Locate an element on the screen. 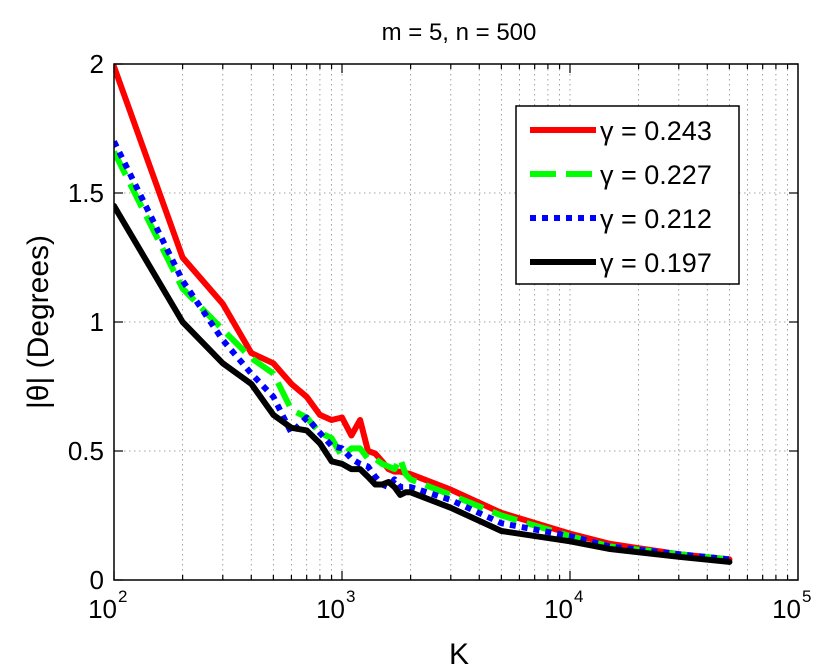 This screenshot has width=830, height=671. legend-label: γ = 0.243 is located at coordinates (656, 131).